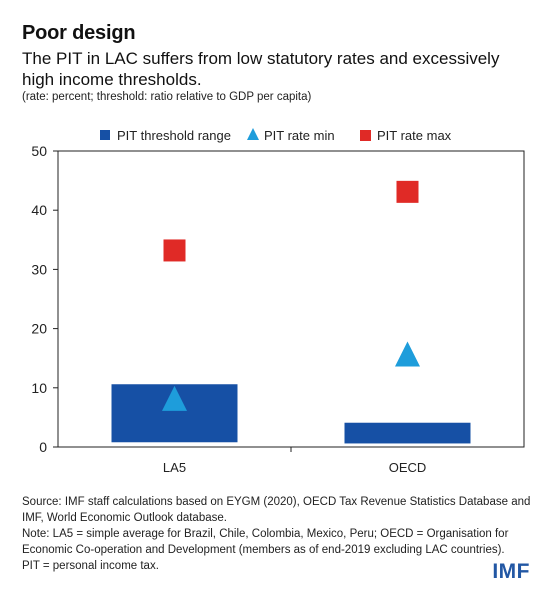  I want to click on y-tick-label: 20, so click(39, 329).